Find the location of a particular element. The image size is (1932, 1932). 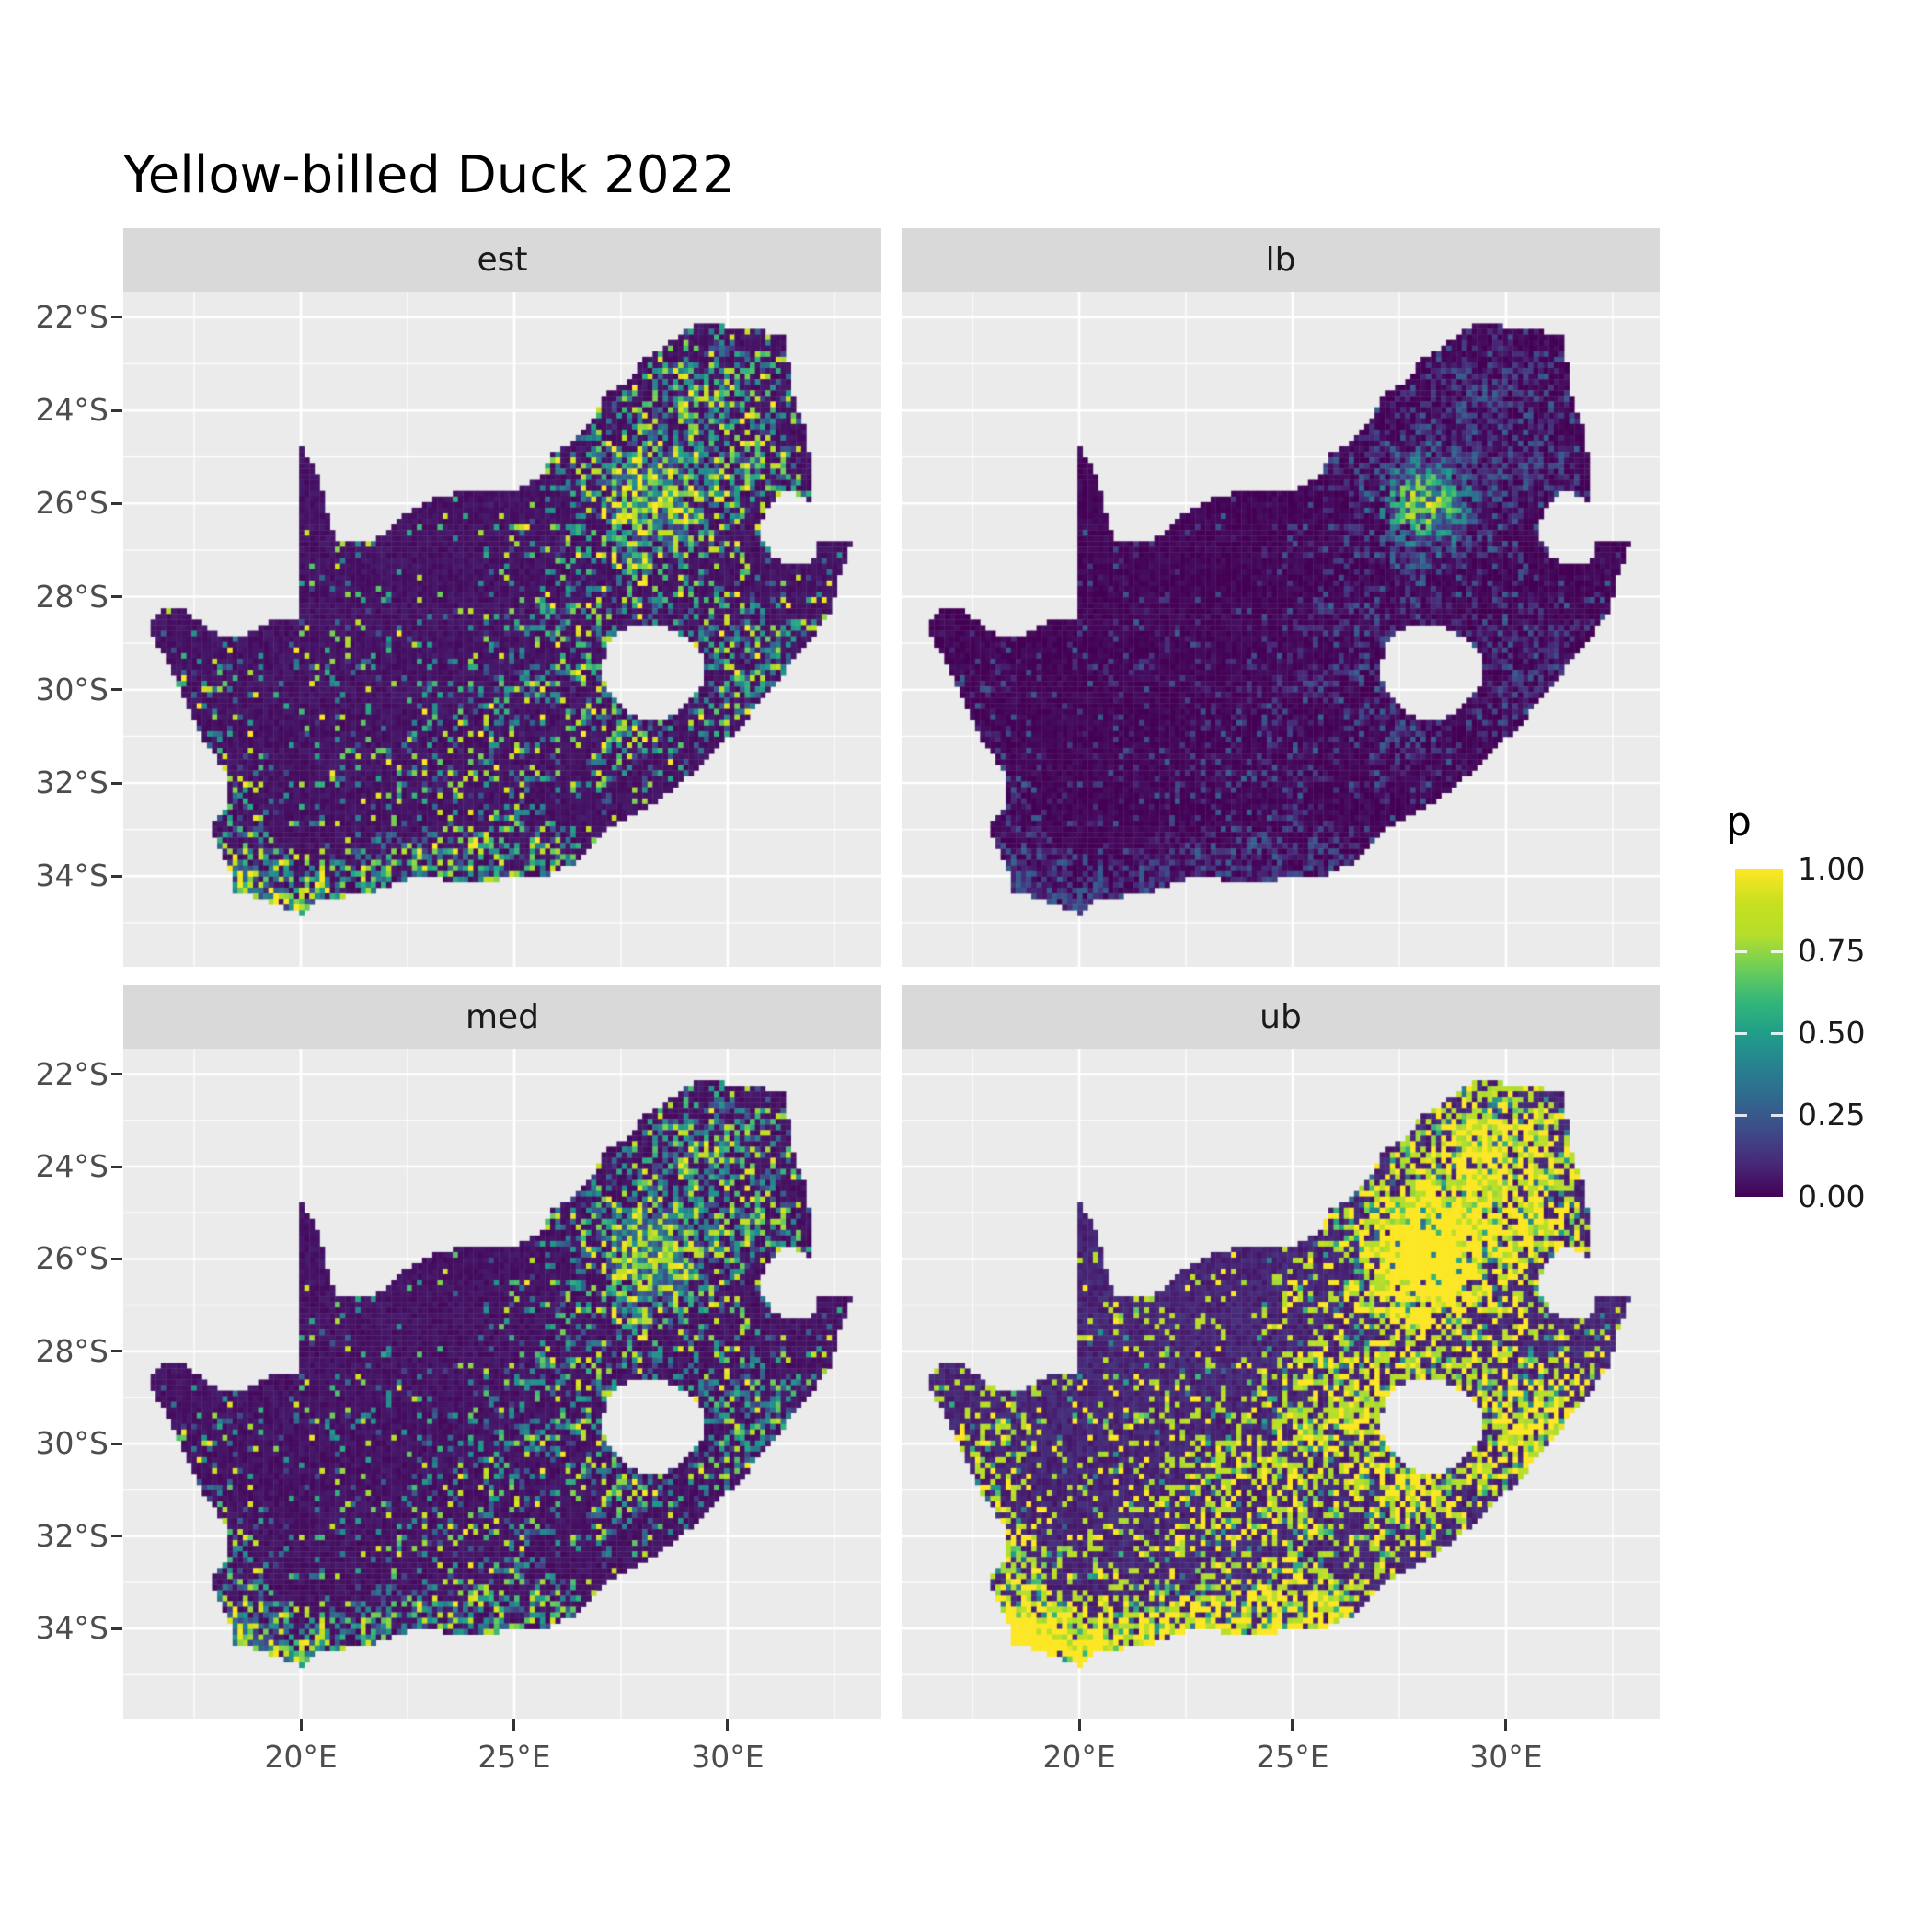

facet-strip-label-med: med is located at coordinates (502, 1017).